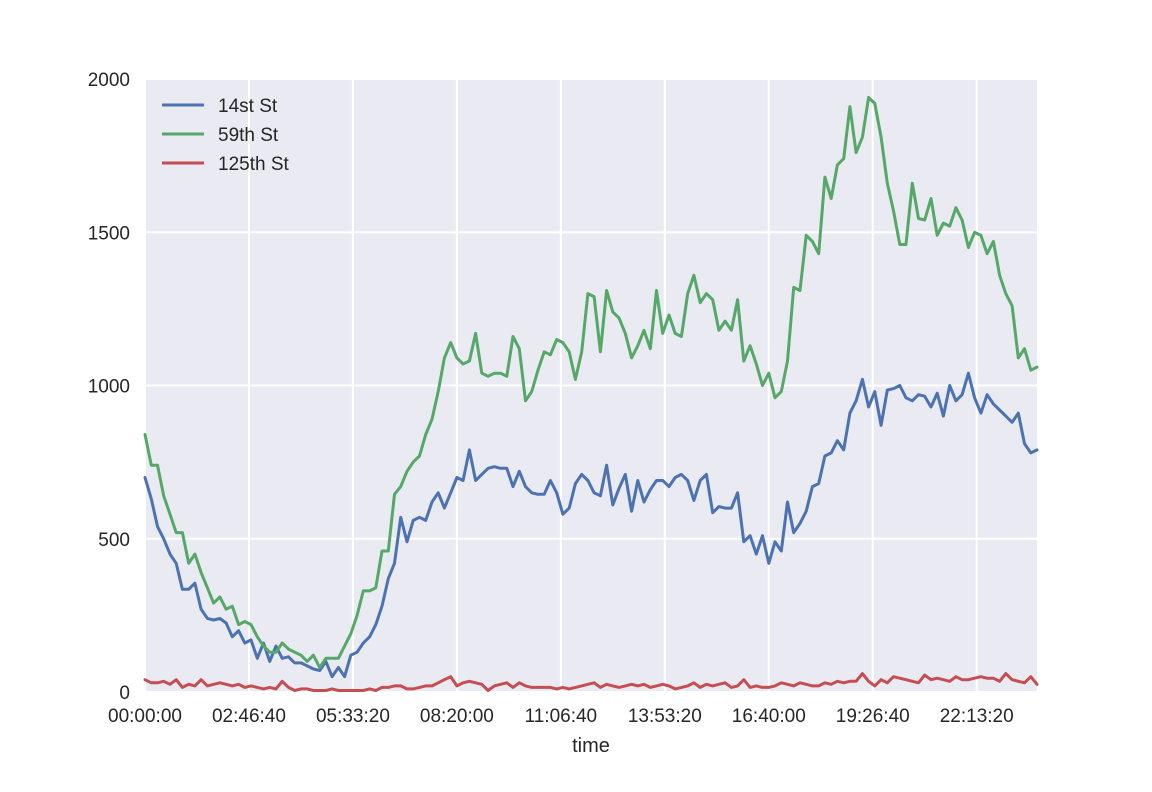  I want to click on y-tick-label: 1000, so click(109, 387).